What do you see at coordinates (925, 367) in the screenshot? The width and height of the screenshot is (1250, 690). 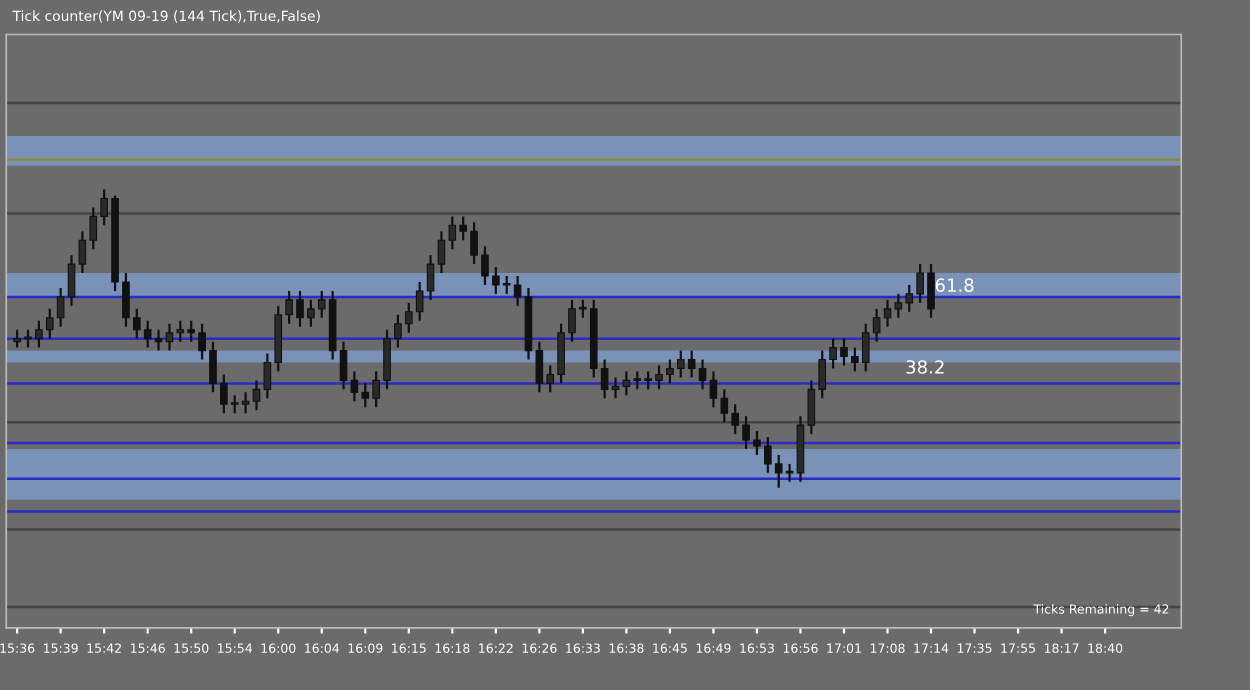 I see `annotation: 38.2` at bounding box center [925, 367].